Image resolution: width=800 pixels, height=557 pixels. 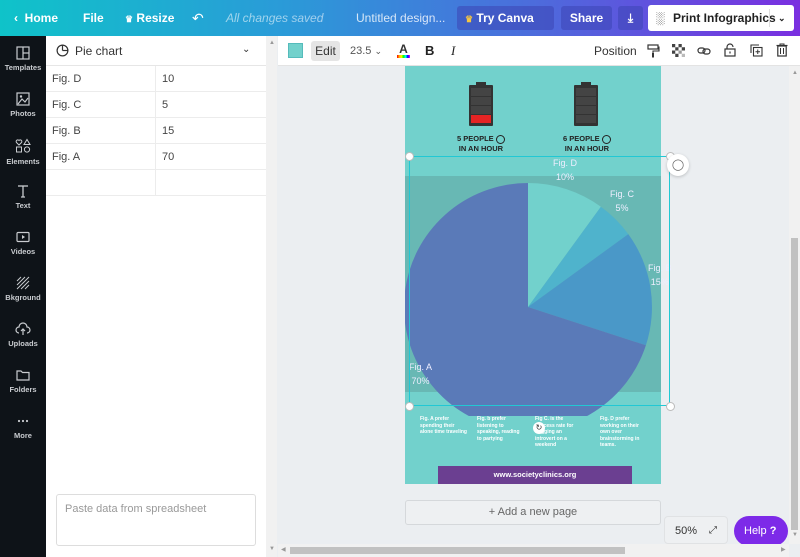 I want to click on help-button: Help ?, so click(x=761, y=530).